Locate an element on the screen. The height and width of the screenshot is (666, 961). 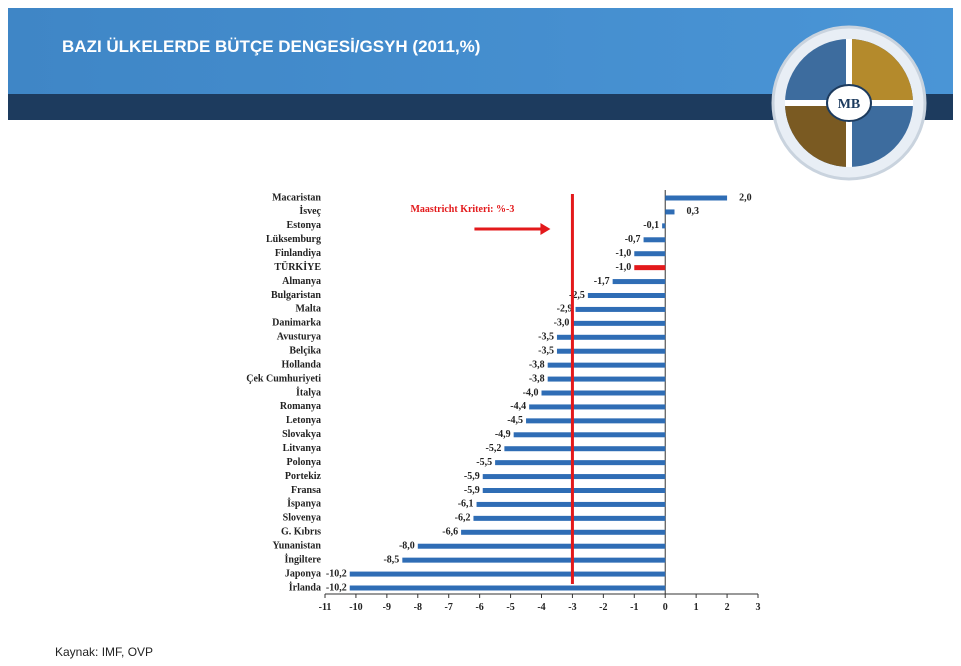
category-label: Bulgaristan is located at coordinates (296, 295).